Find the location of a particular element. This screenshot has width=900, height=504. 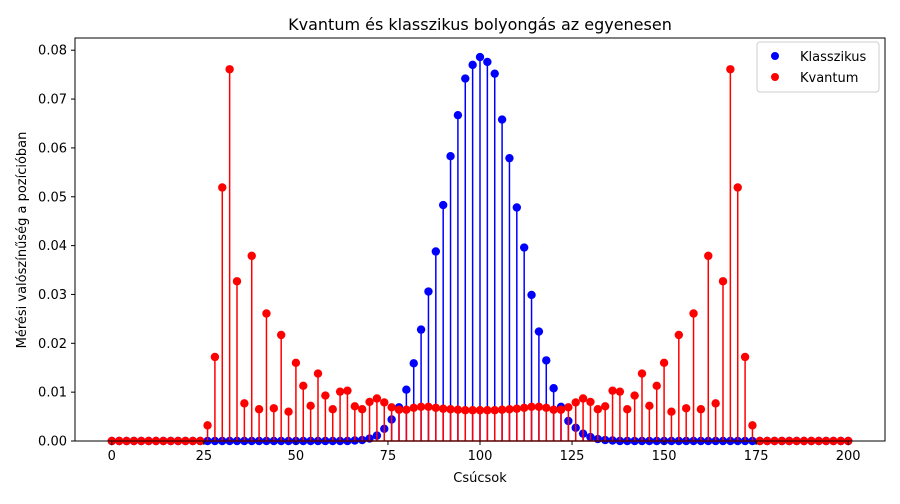

x-tick-label: 0 is located at coordinates (112, 456).